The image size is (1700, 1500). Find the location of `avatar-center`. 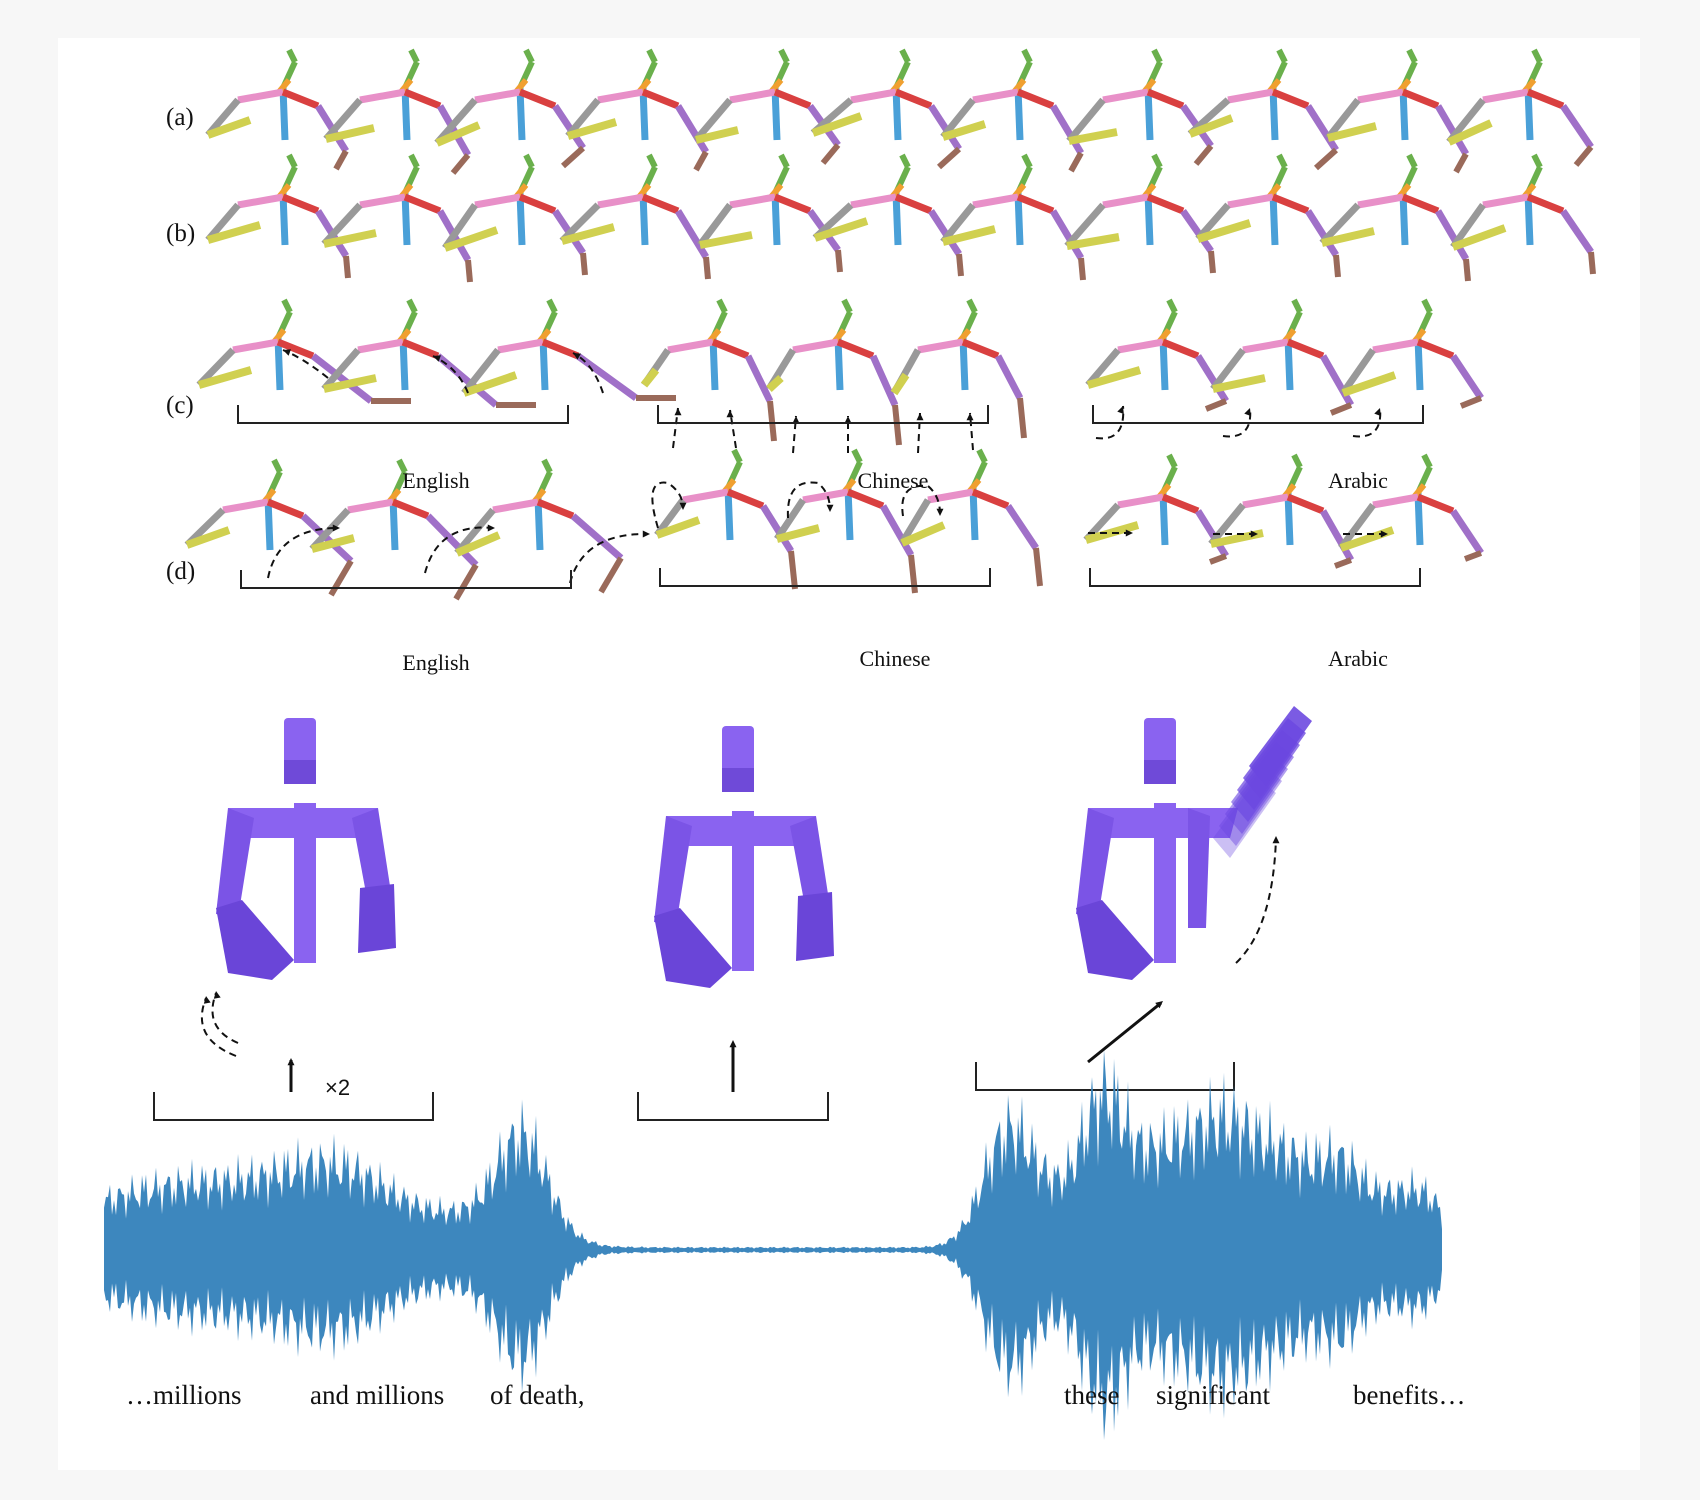

avatar-center is located at coordinates (744, 857).